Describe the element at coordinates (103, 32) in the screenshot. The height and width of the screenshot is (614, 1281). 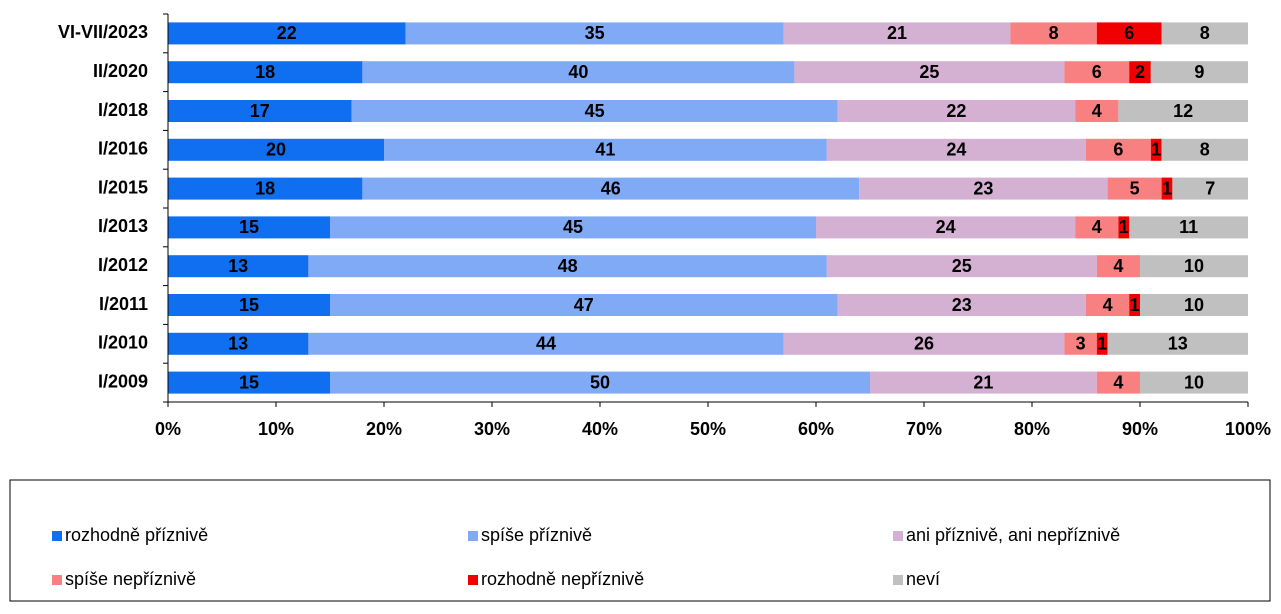
I see `y-tick-label: VI-VII/2023` at that location.